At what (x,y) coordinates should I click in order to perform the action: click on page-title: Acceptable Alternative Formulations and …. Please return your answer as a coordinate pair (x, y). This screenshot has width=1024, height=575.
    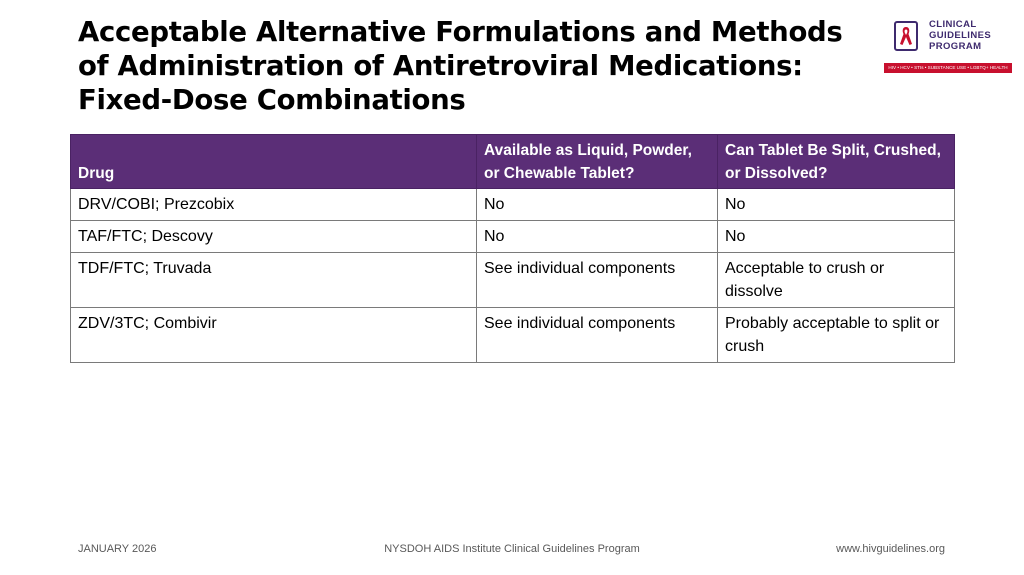
    Looking at the image, I should click on (478, 66).